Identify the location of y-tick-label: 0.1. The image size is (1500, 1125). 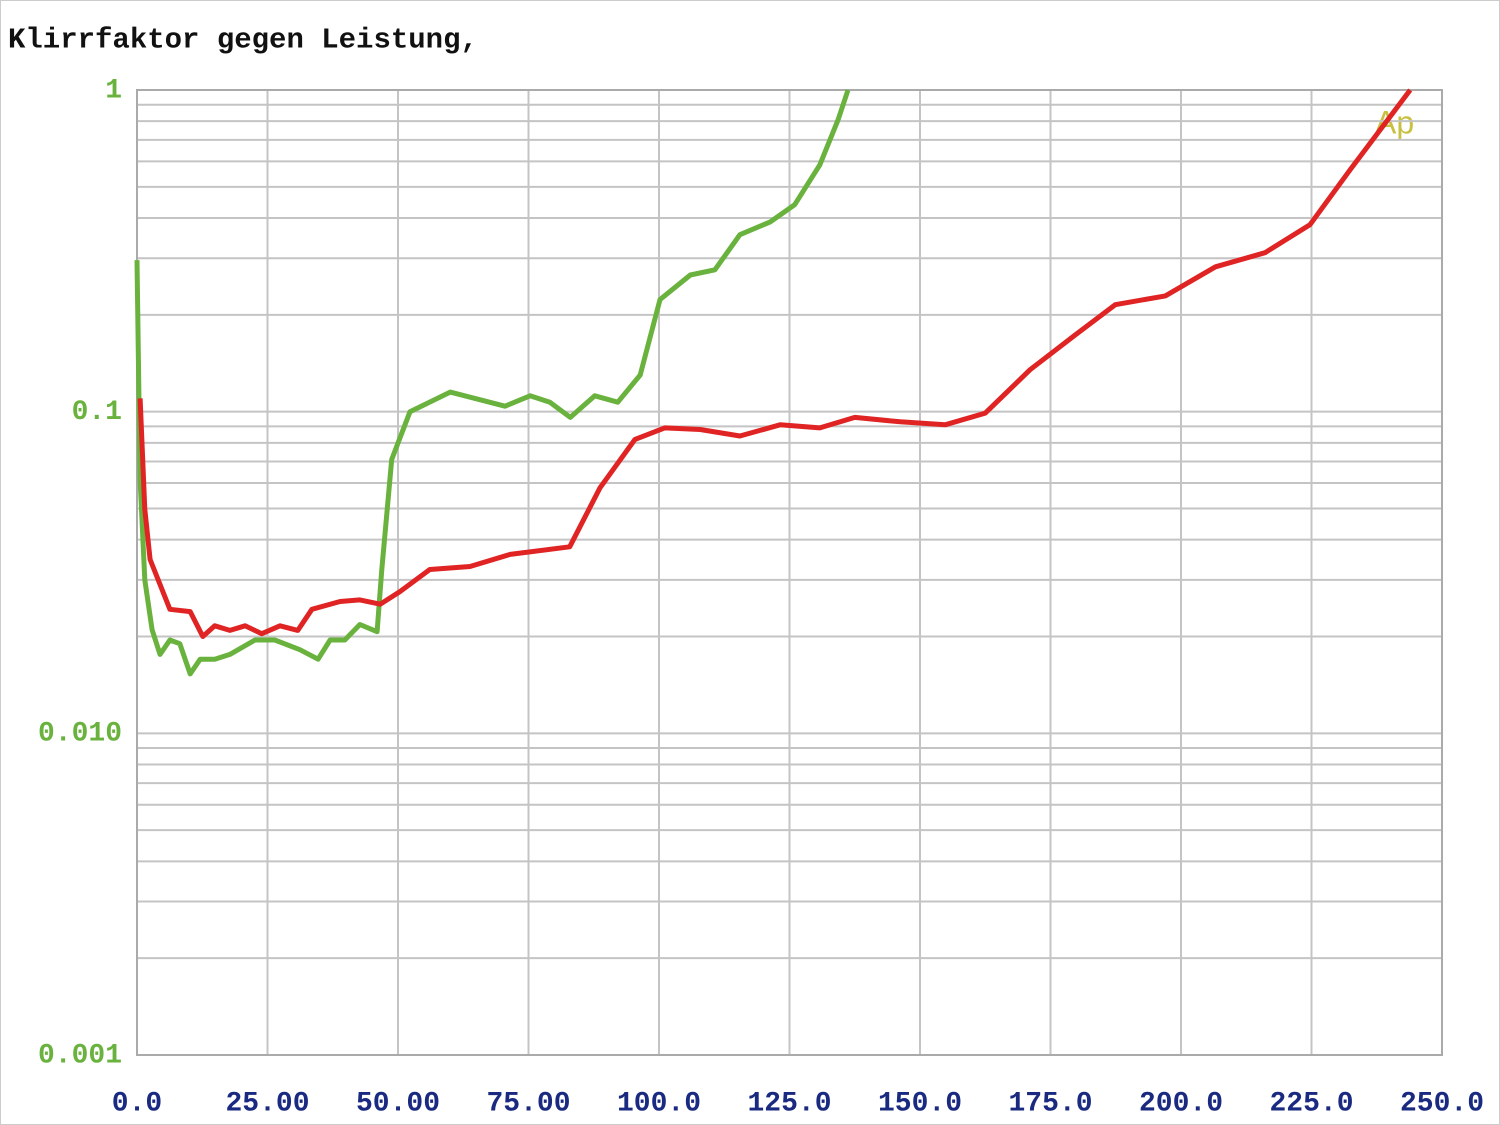
(97, 412).